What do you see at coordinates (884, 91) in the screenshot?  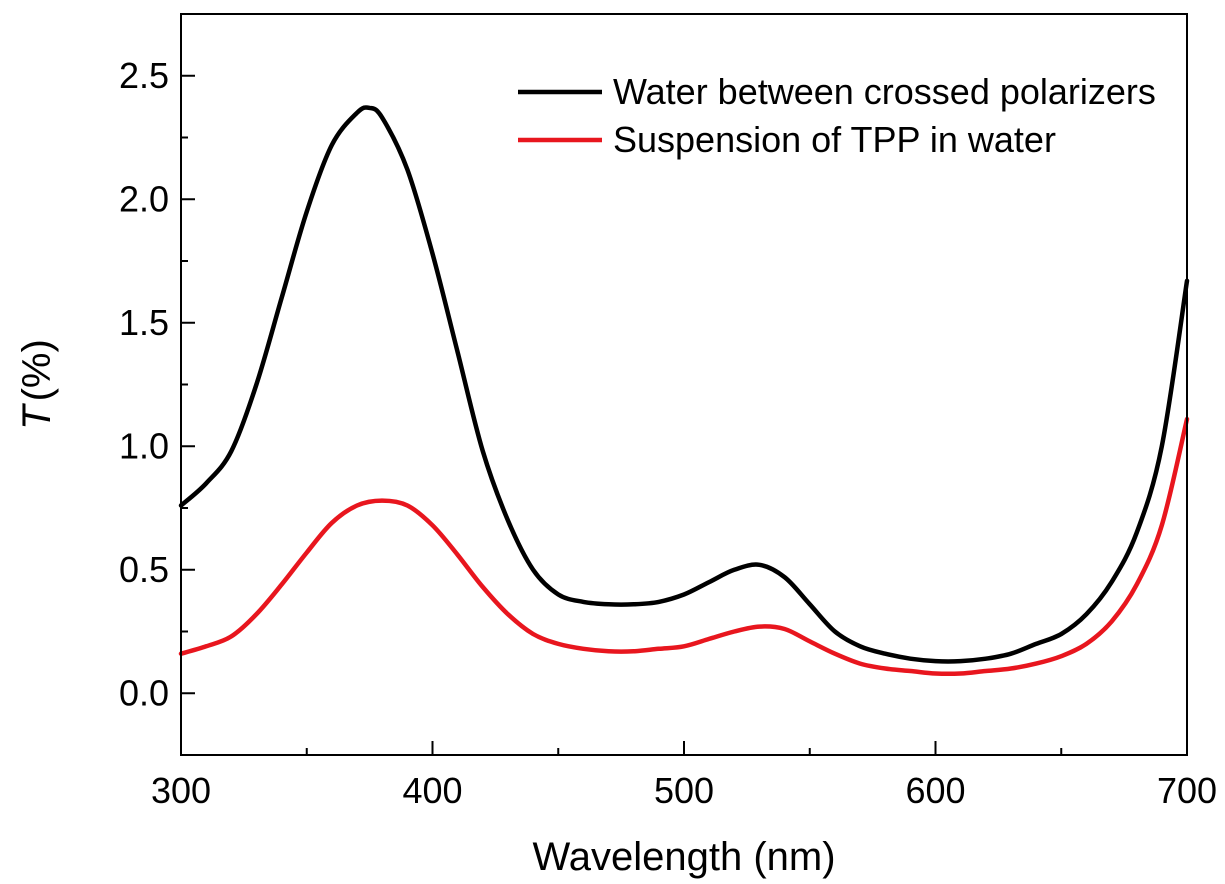 I see `legend-label: Water between crossed polarizers` at bounding box center [884, 91].